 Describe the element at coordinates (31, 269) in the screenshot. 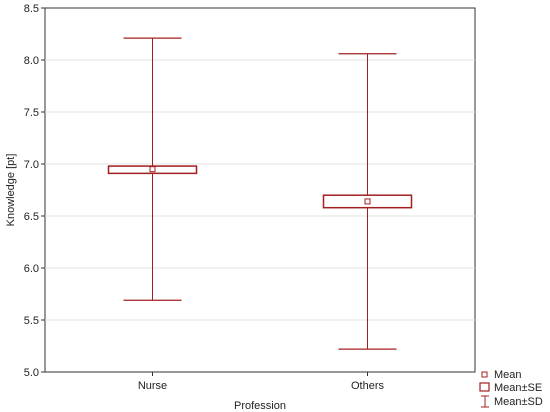

I see `y-tick-label: 6.0` at that location.